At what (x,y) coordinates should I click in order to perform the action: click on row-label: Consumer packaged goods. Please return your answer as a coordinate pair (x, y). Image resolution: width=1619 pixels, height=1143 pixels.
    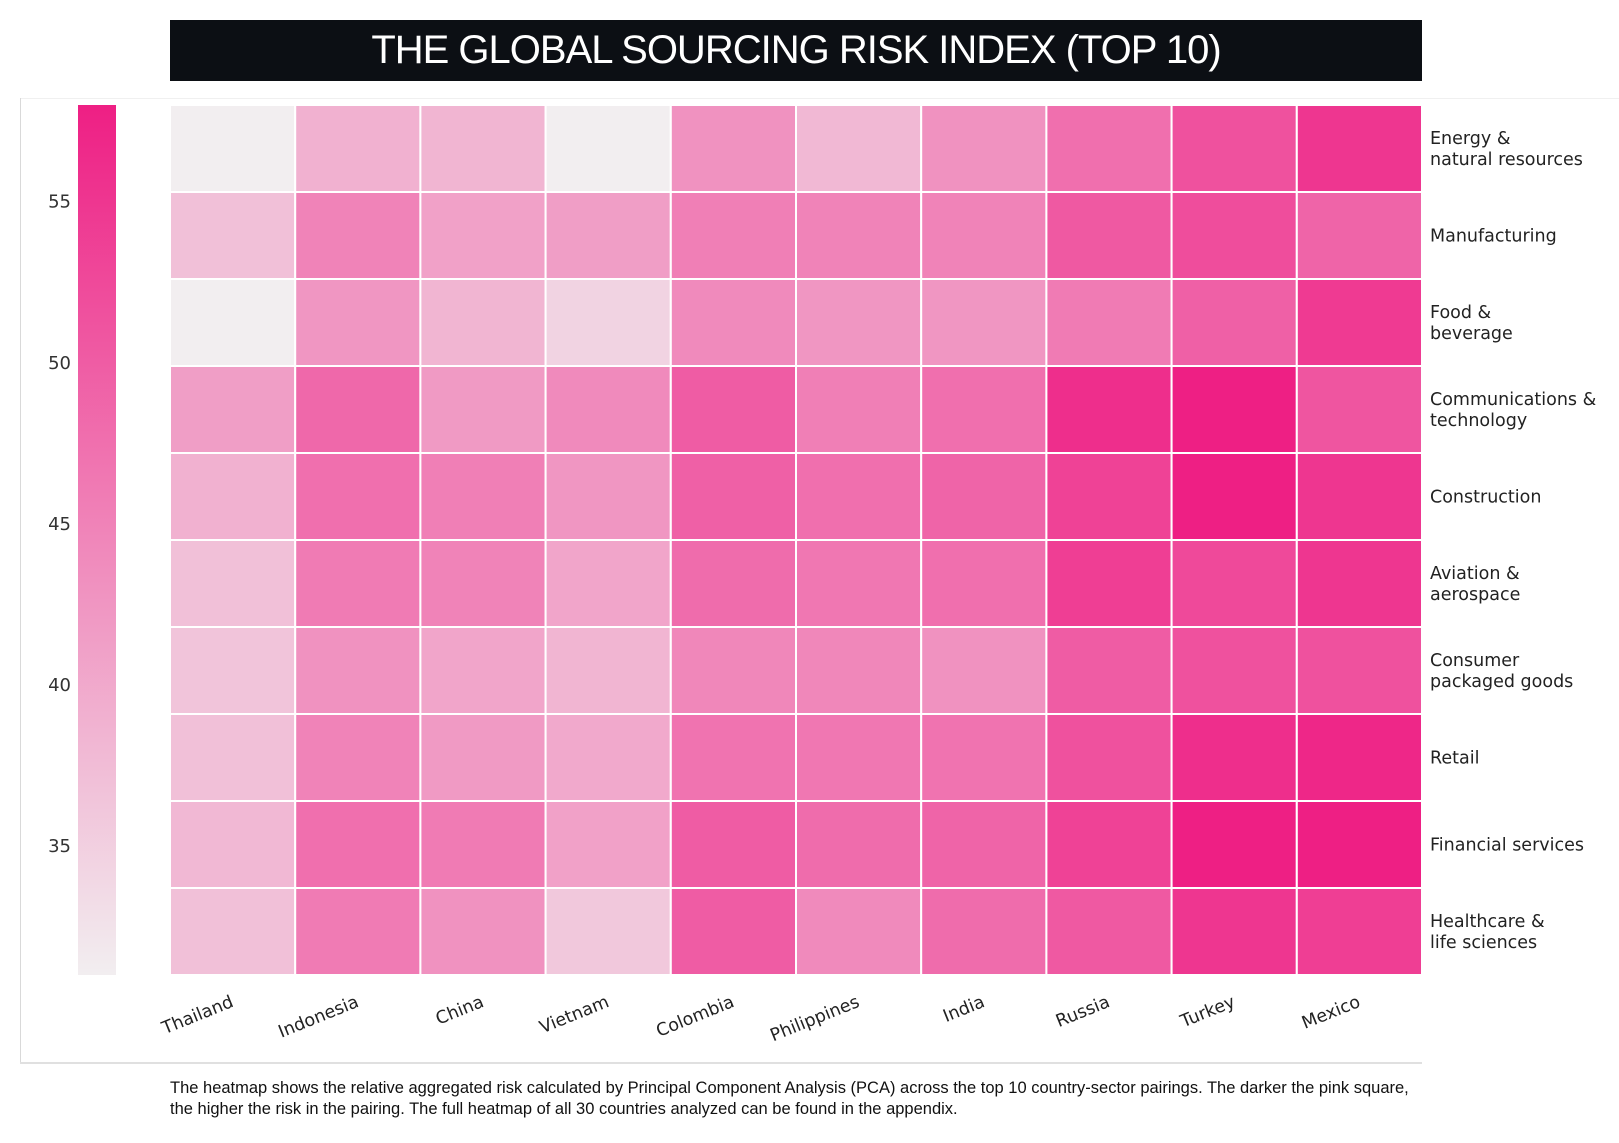
    Looking at the image, I should click on (1501, 671).